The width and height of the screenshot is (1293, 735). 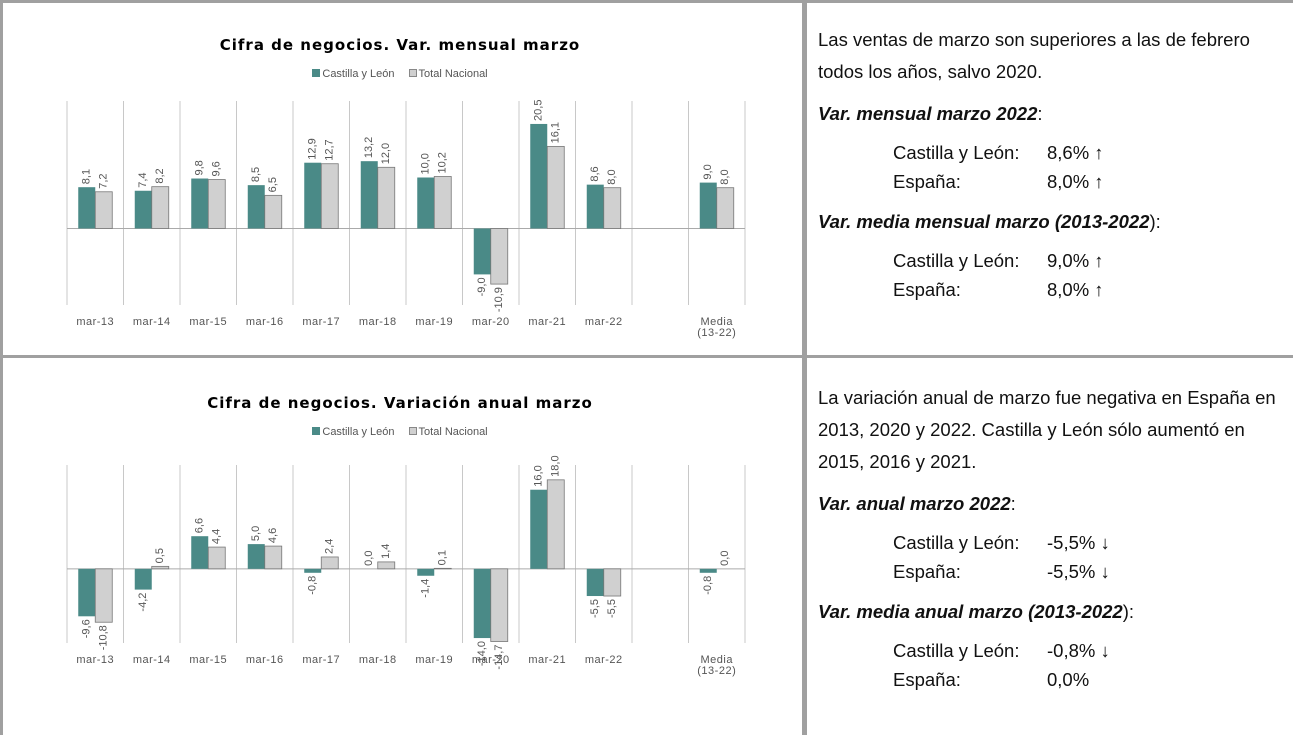 What do you see at coordinates (556, 132) in the screenshot?
I see `value-label: 16,1` at bounding box center [556, 132].